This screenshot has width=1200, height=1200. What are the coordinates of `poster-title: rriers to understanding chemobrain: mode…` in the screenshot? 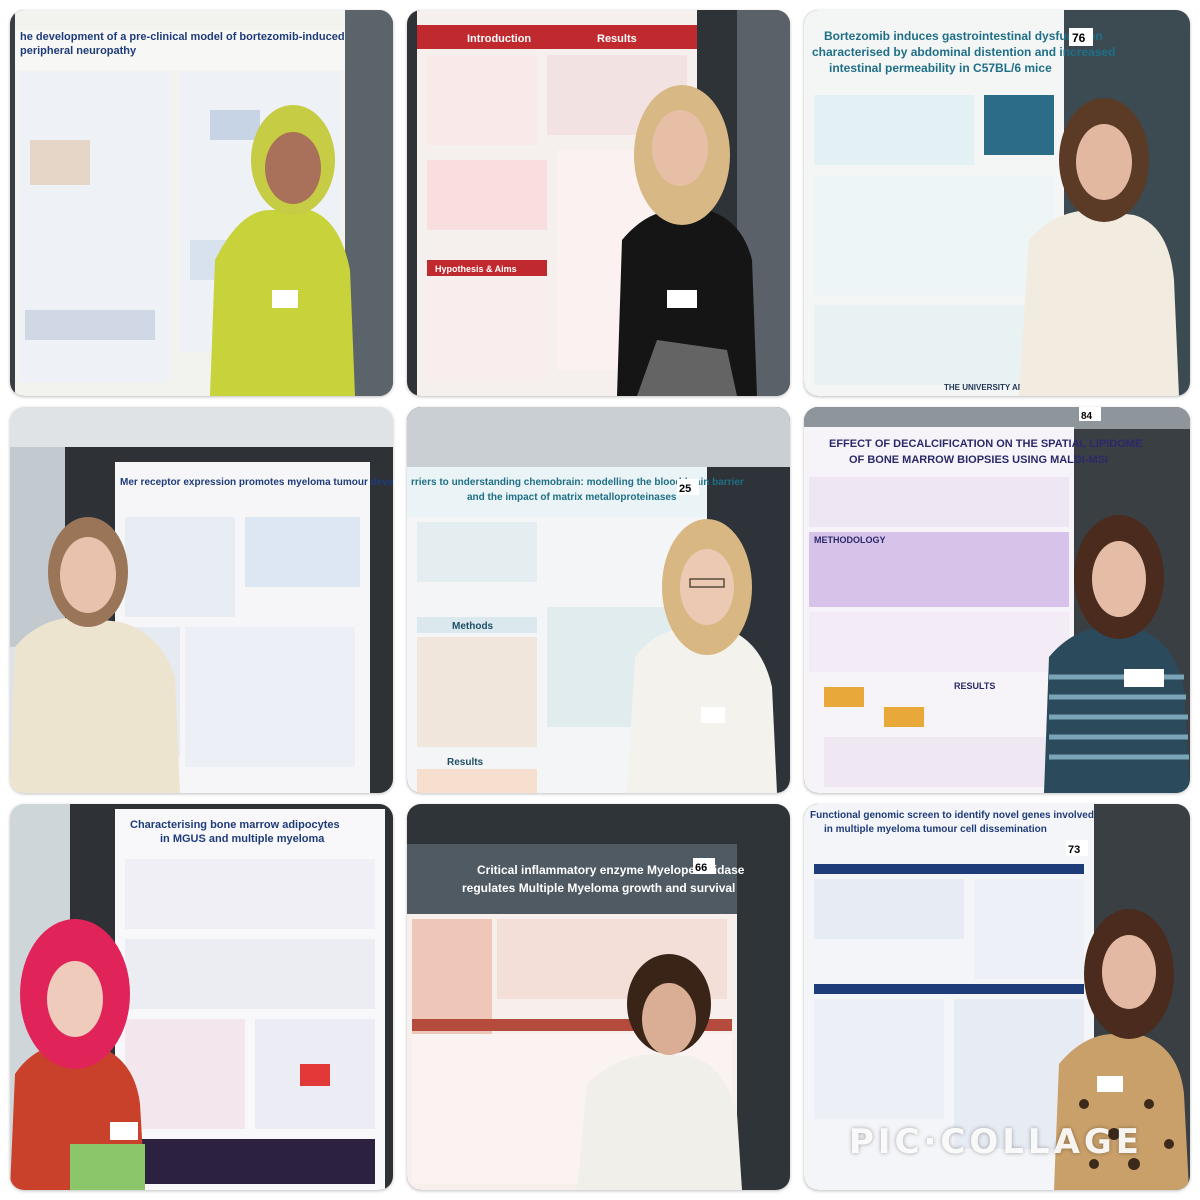 It's located at (577, 482).